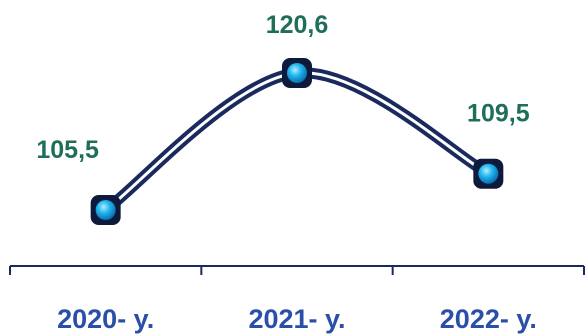 This screenshot has width=586, height=335. Describe the element at coordinates (67, 150) in the screenshot. I see `data-label: 105,5` at that location.